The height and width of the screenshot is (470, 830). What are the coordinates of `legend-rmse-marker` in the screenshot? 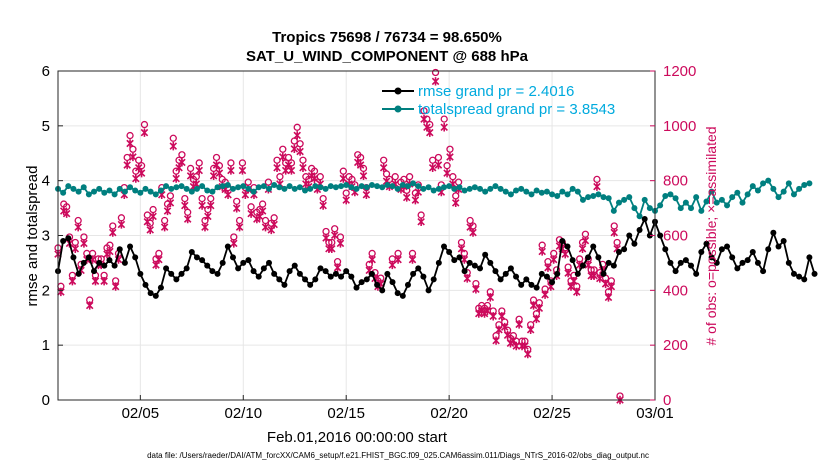 It's located at (398, 91).